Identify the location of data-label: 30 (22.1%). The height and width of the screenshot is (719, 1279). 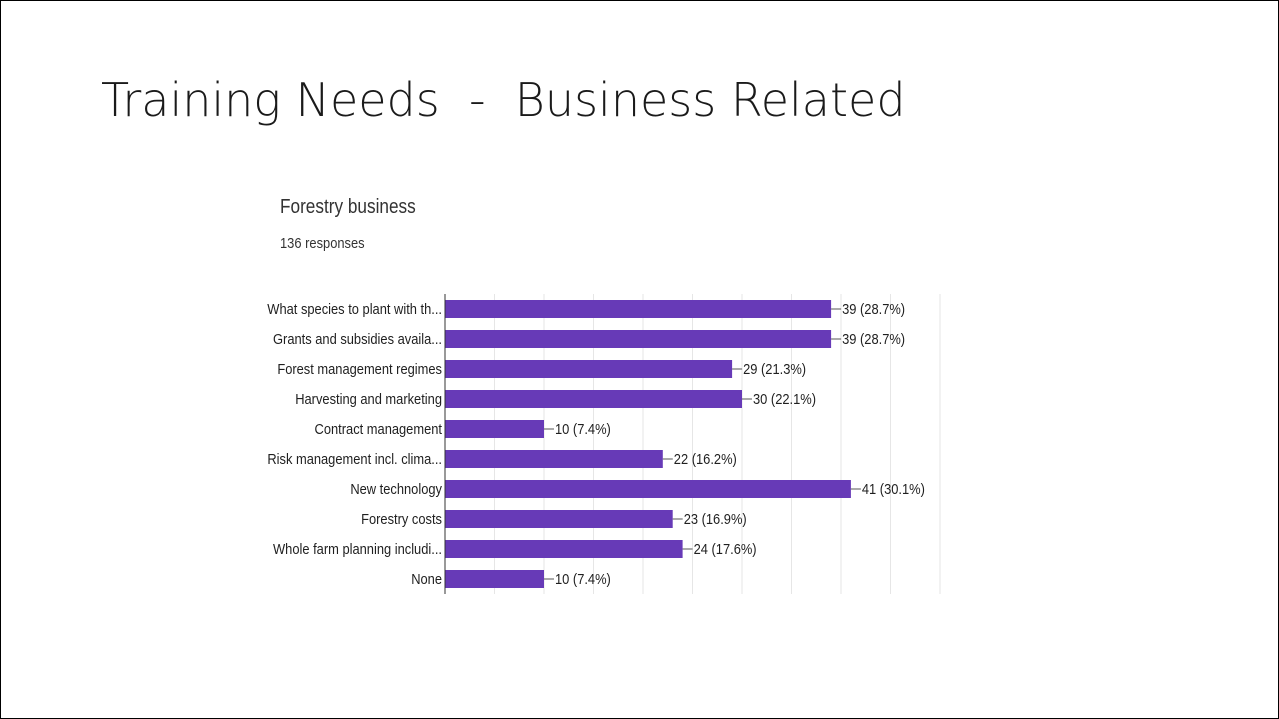
(784, 398).